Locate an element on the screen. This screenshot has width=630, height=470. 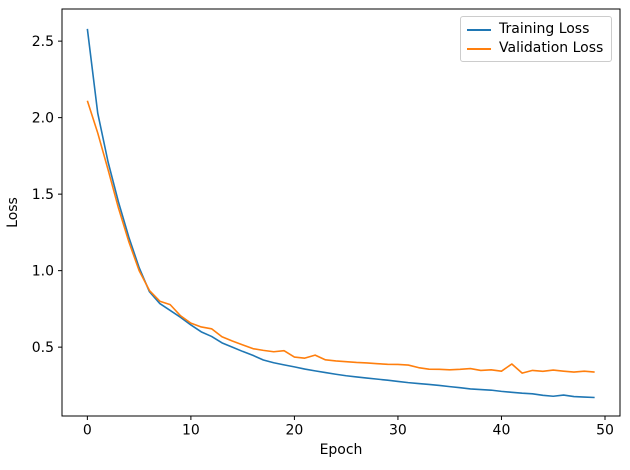
legend: Training Loss Validation Loss is located at coordinates (536, 39).